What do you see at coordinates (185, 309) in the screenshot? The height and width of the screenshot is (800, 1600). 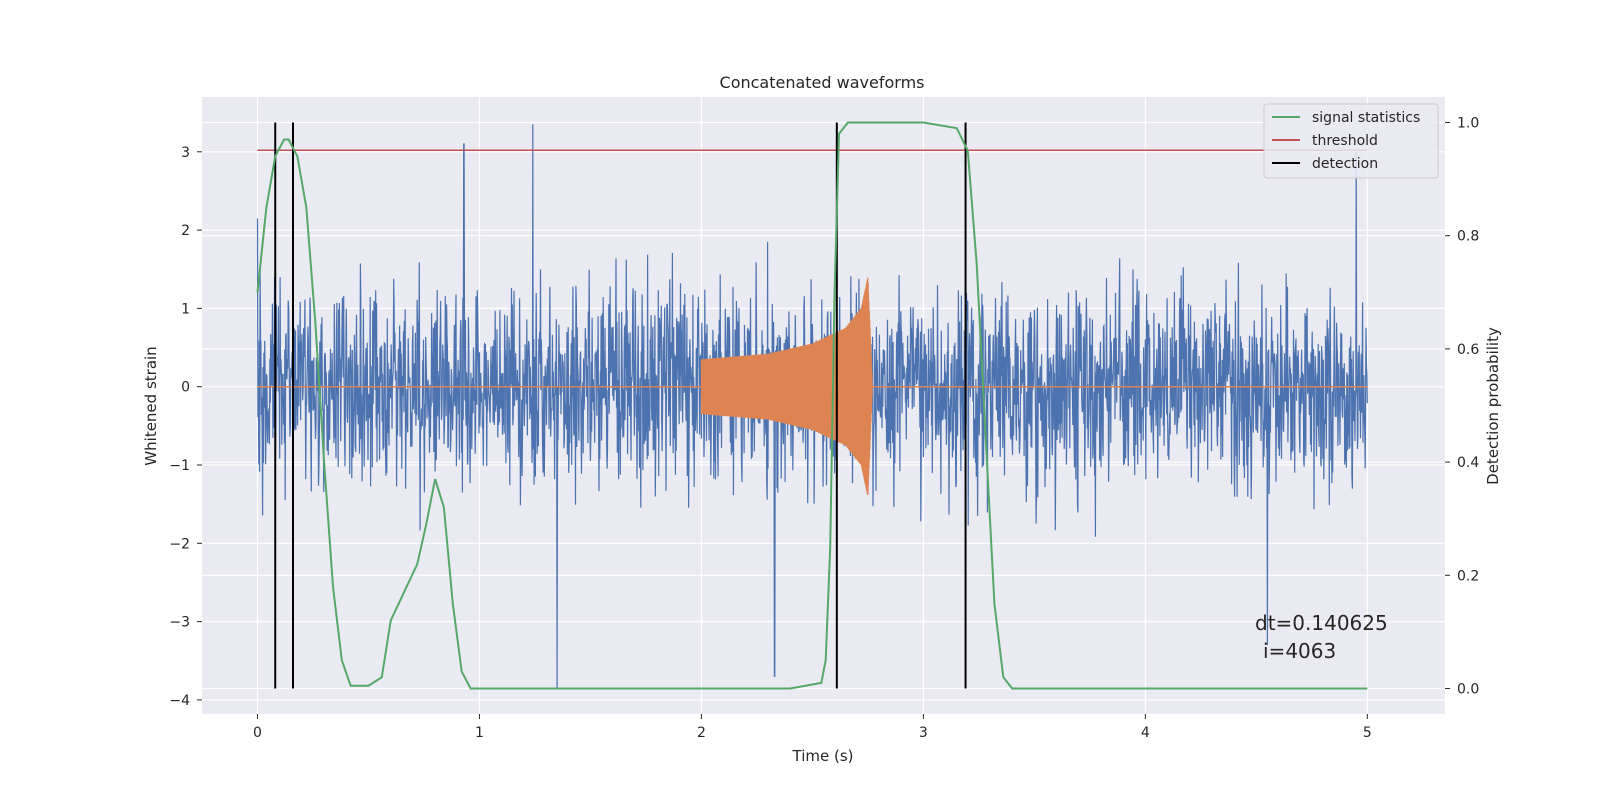 I see `y-tick-label: 1` at bounding box center [185, 309].